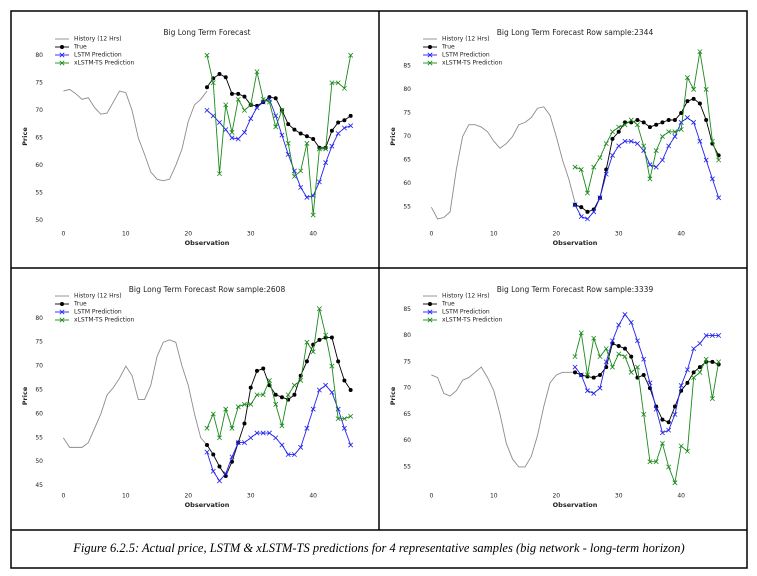  What do you see at coordinates (407, 89) in the screenshot?
I see `y-tick-label: 80` at bounding box center [407, 89].